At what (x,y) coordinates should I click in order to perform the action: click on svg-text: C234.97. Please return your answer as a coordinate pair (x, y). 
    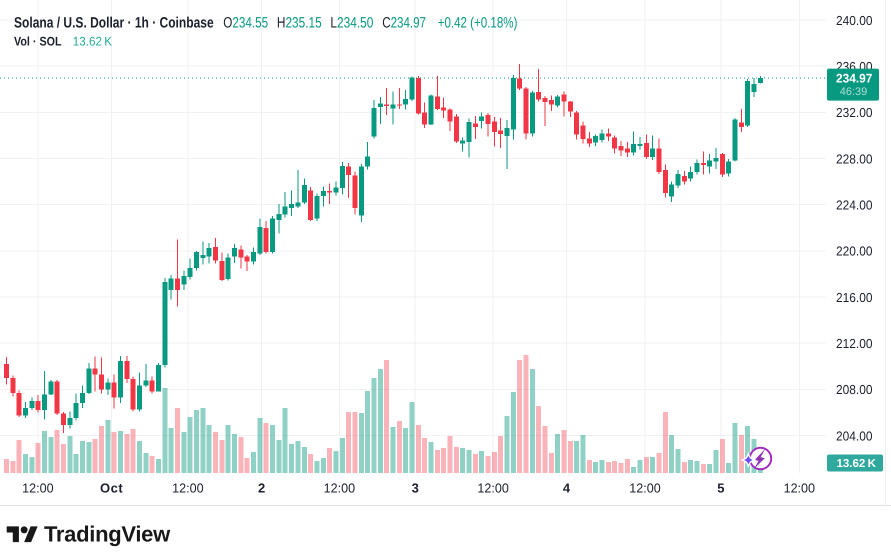
    Looking at the image, I should click on (404, 22).